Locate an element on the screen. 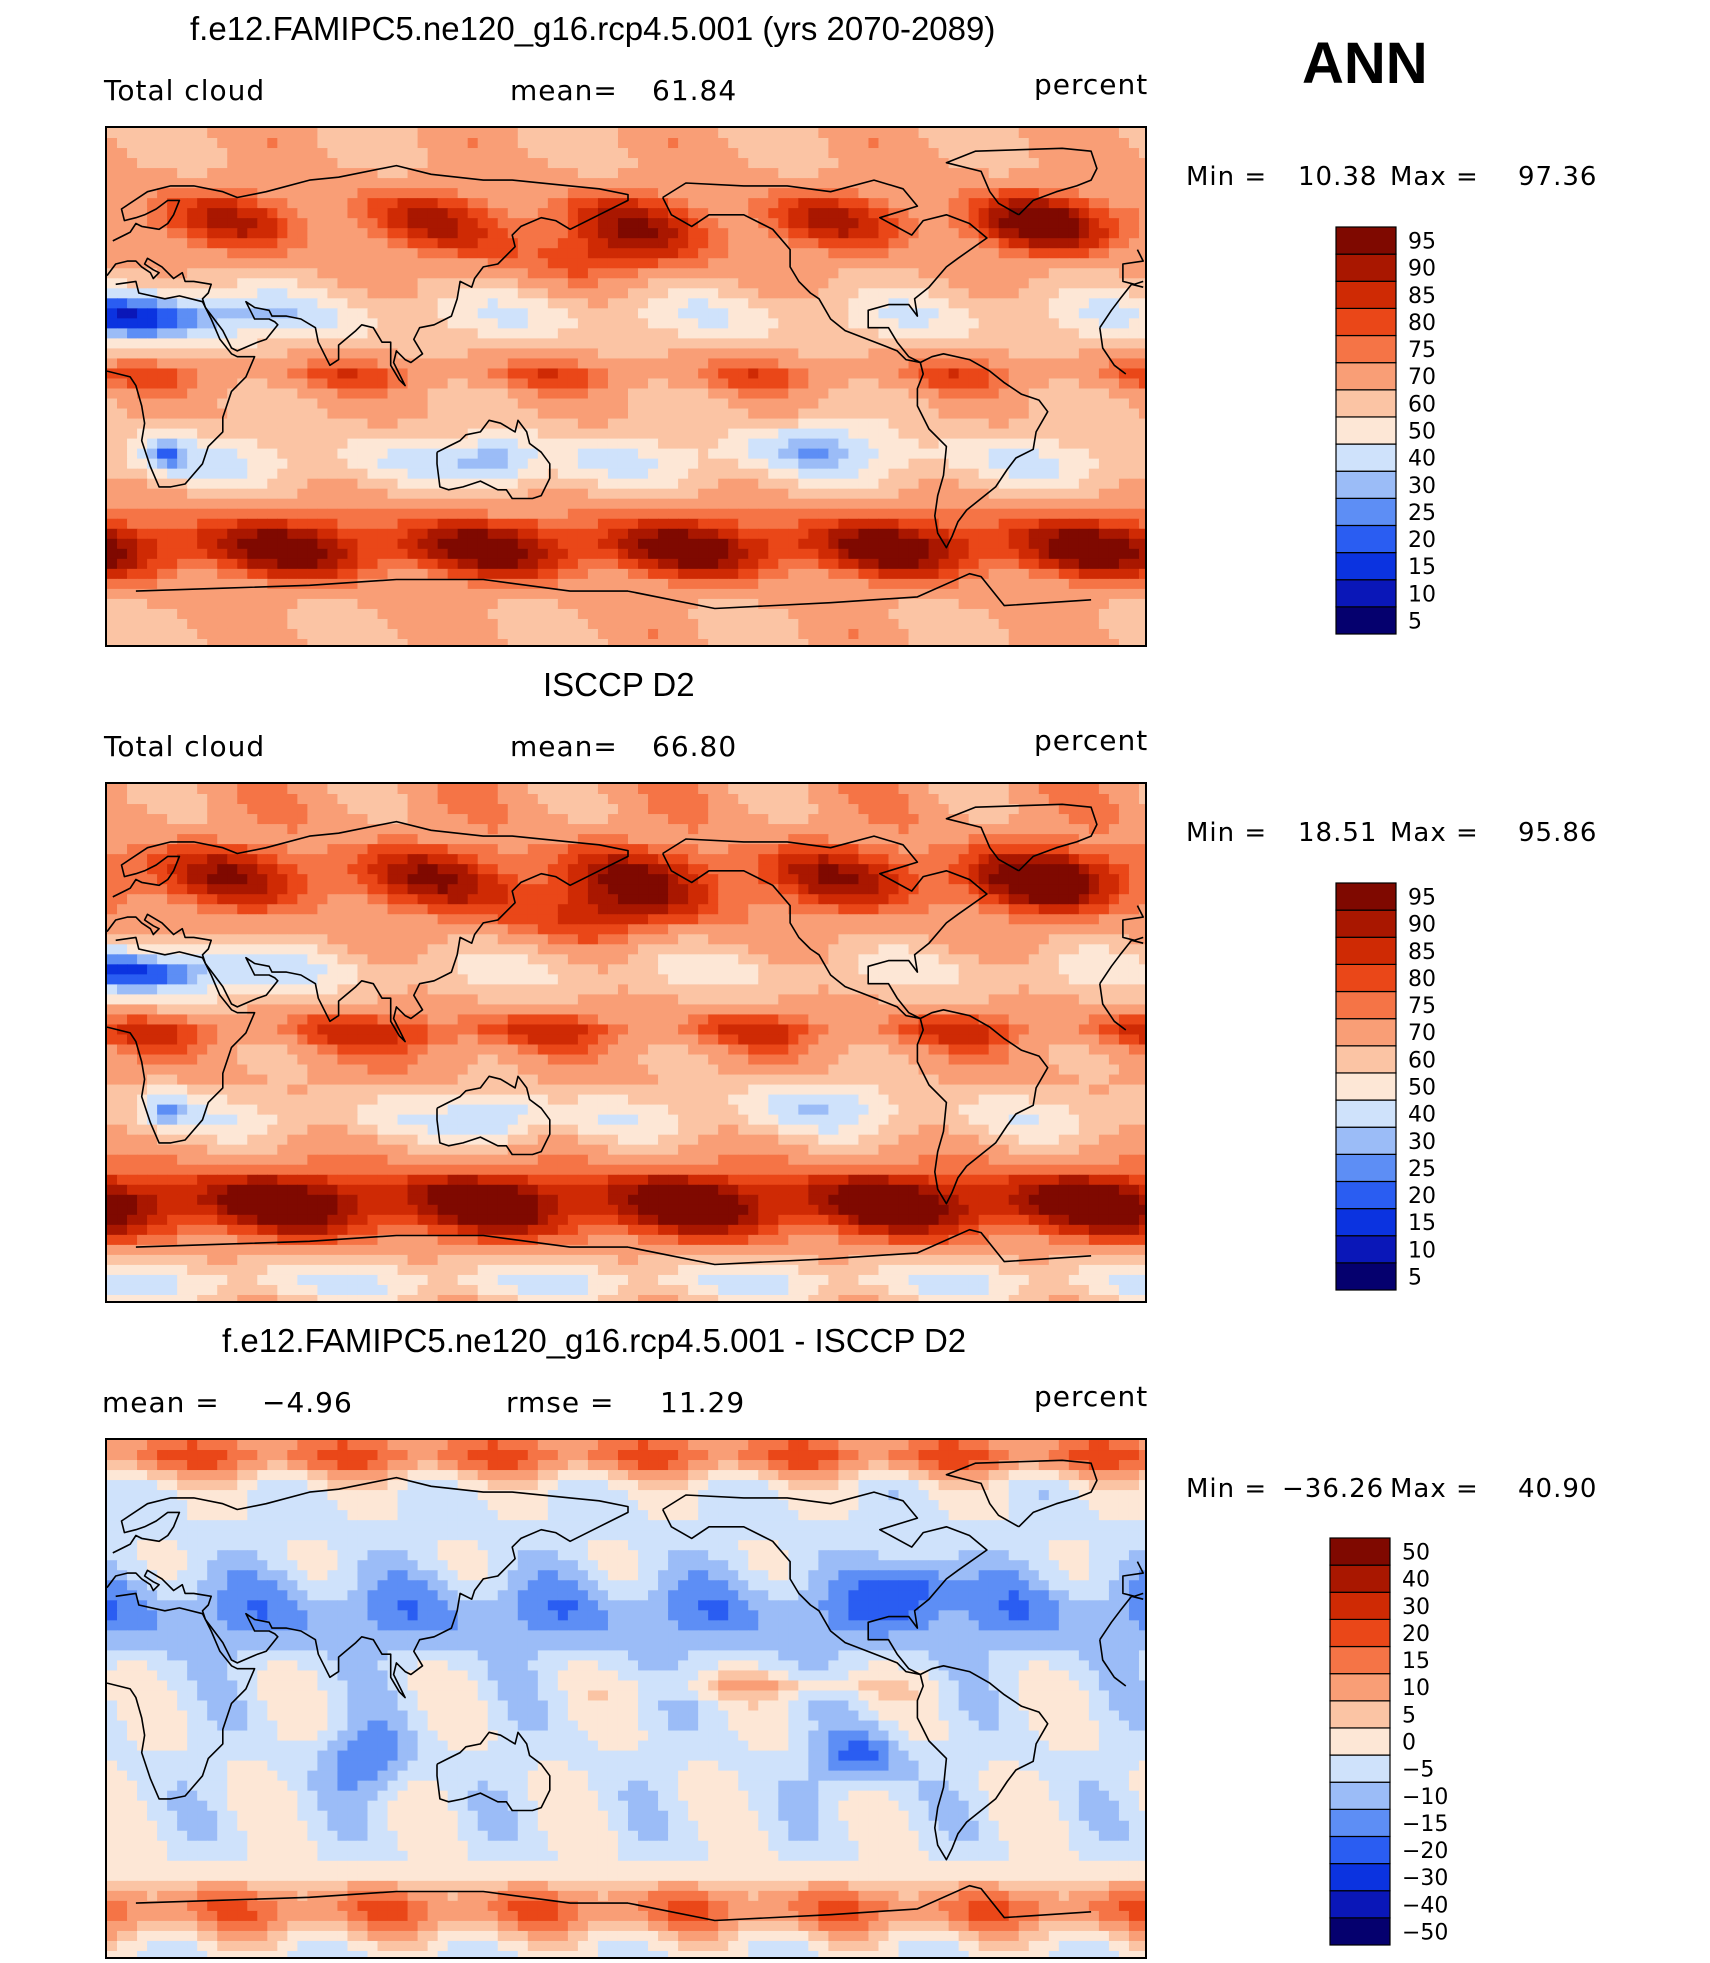 The height and width of the screenshot is (1963, 1710). panel-3-rmse-value: 11.29 is located at coordinates (703, 1402).